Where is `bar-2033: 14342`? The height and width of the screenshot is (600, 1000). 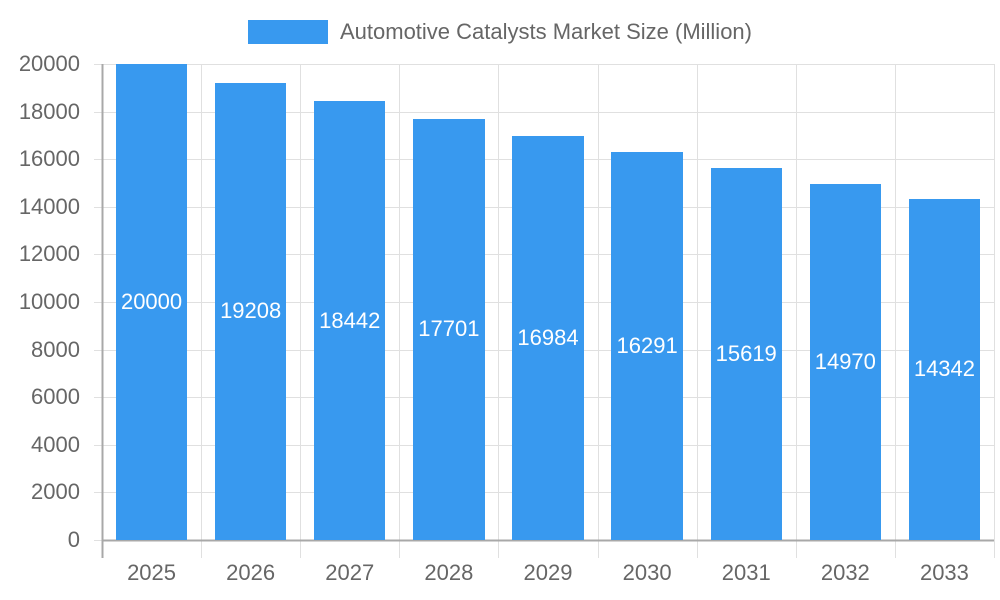
bar-2033: 14342 is located at coordinates (944, 369).